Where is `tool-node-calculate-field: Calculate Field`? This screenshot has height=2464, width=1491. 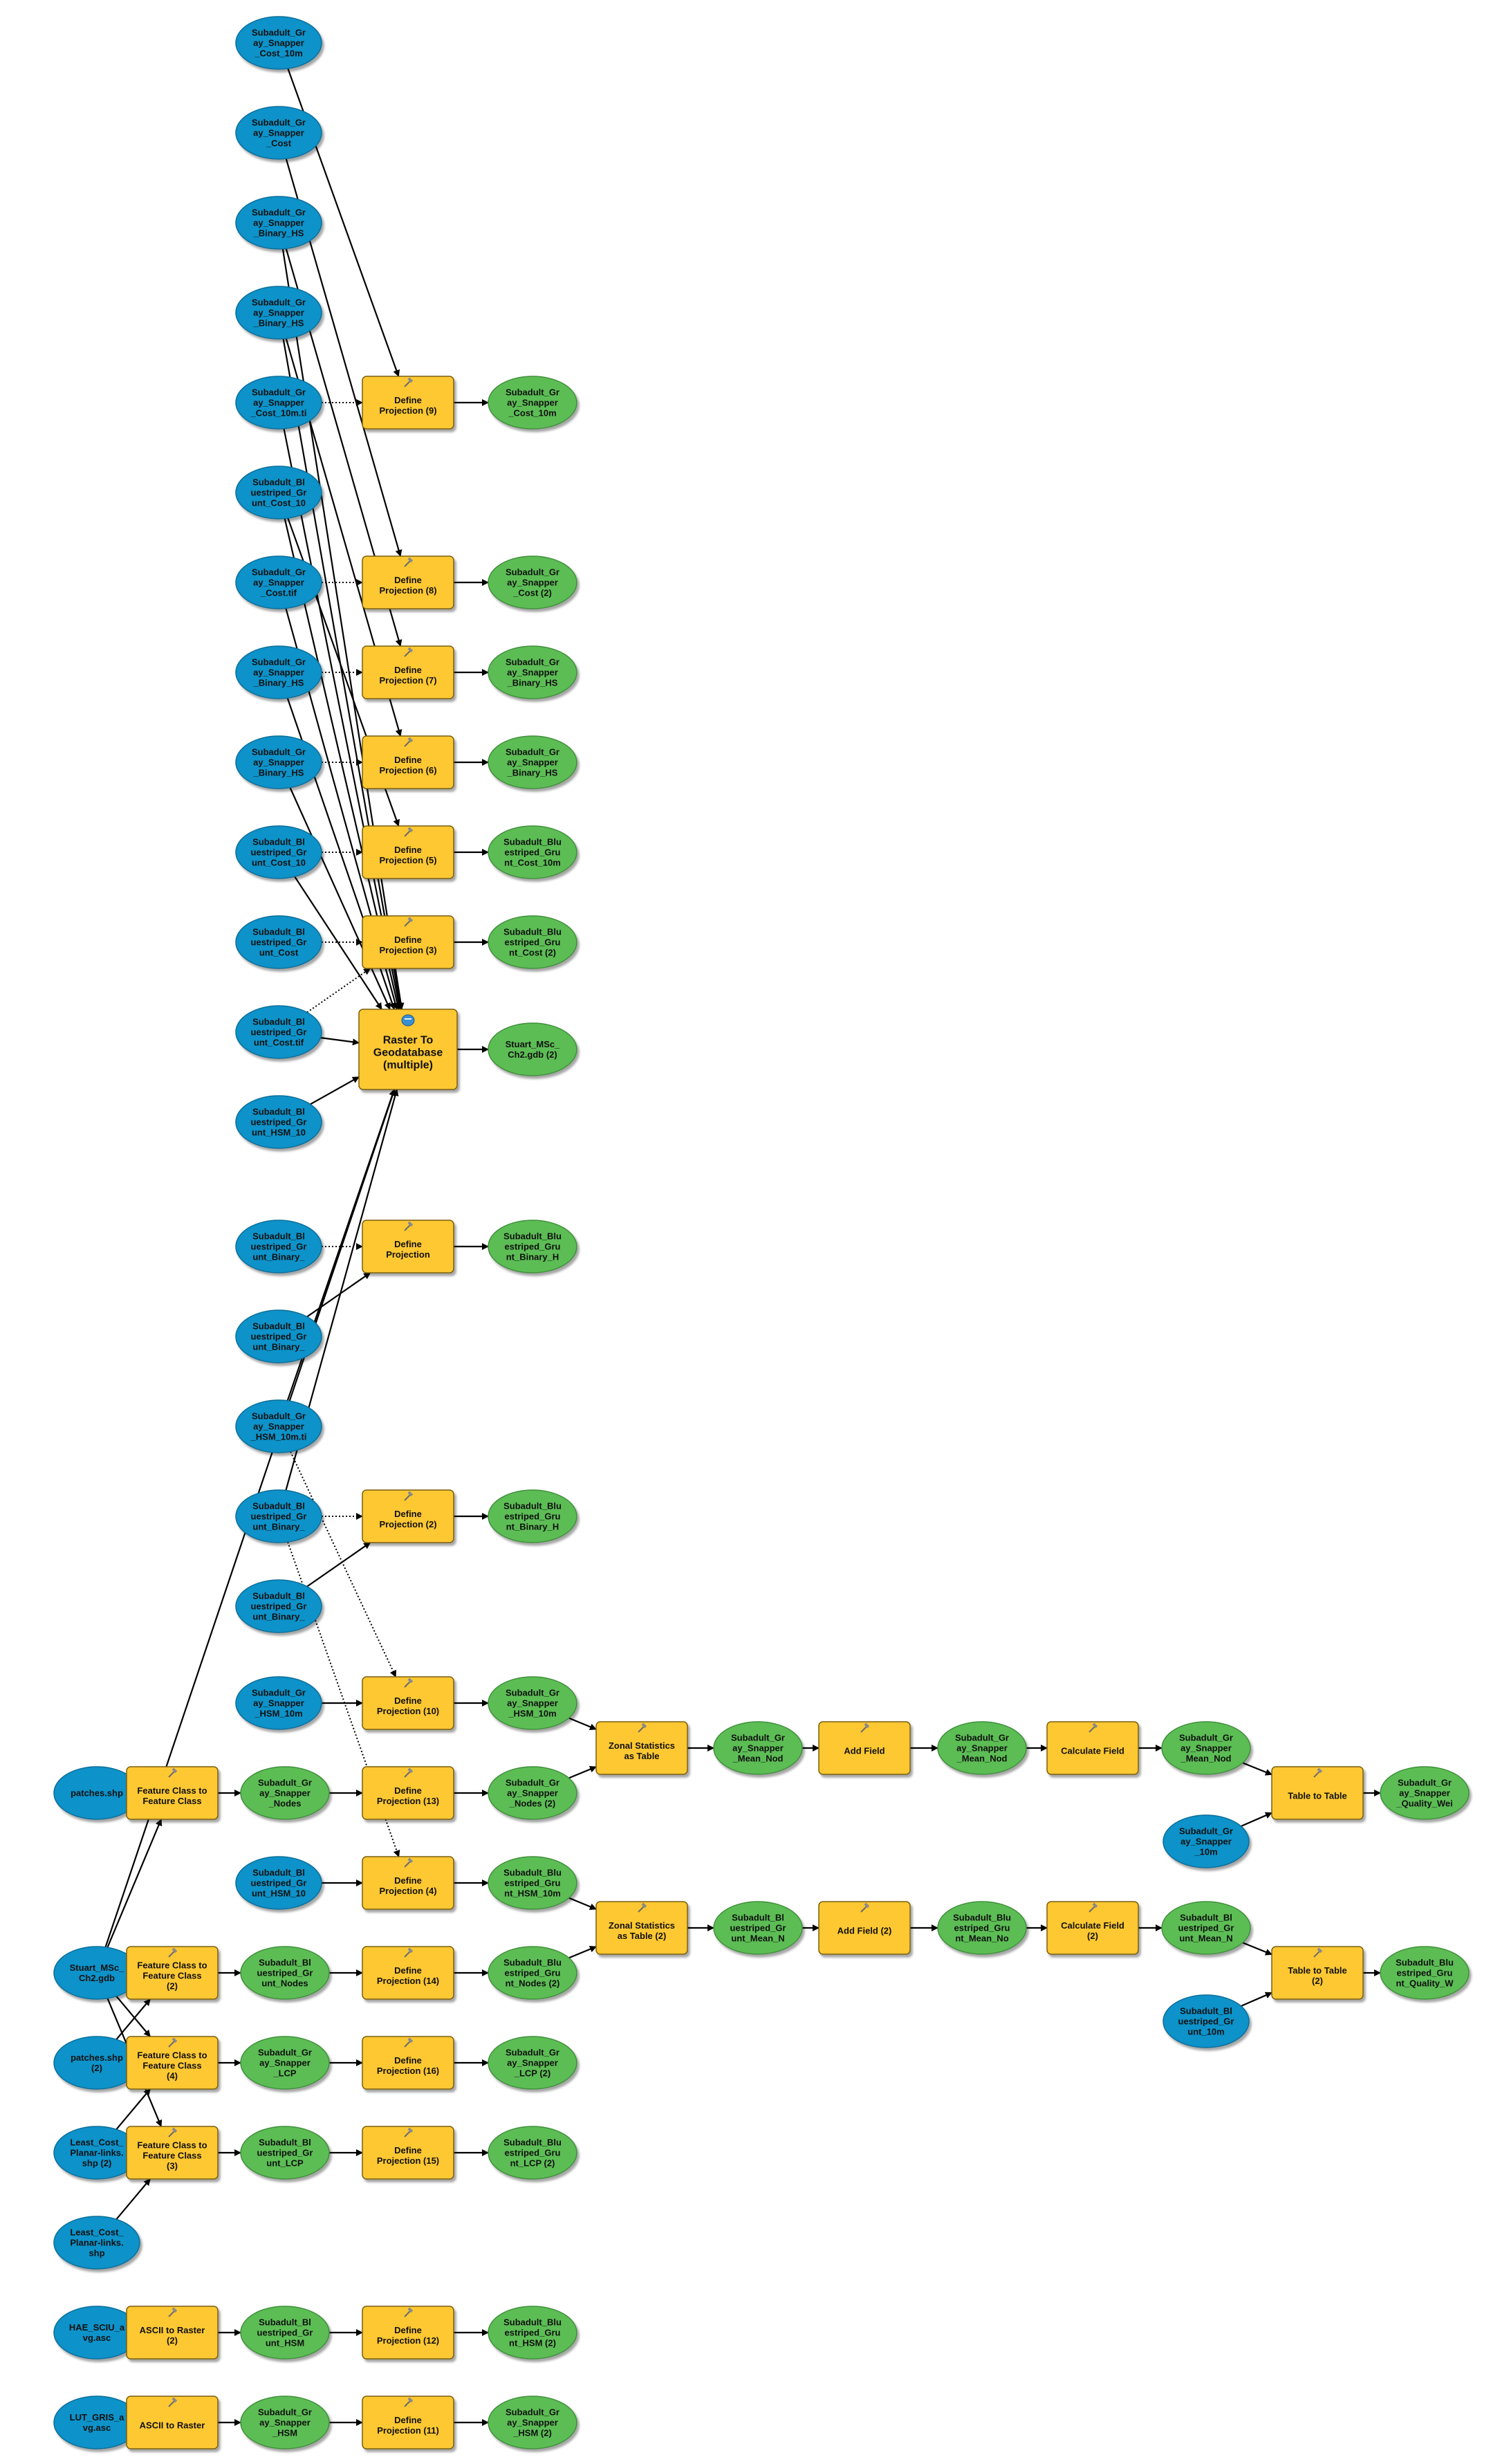
tool-node-calculate-field: Calculate Field is located at coordinates (1092, 1748).